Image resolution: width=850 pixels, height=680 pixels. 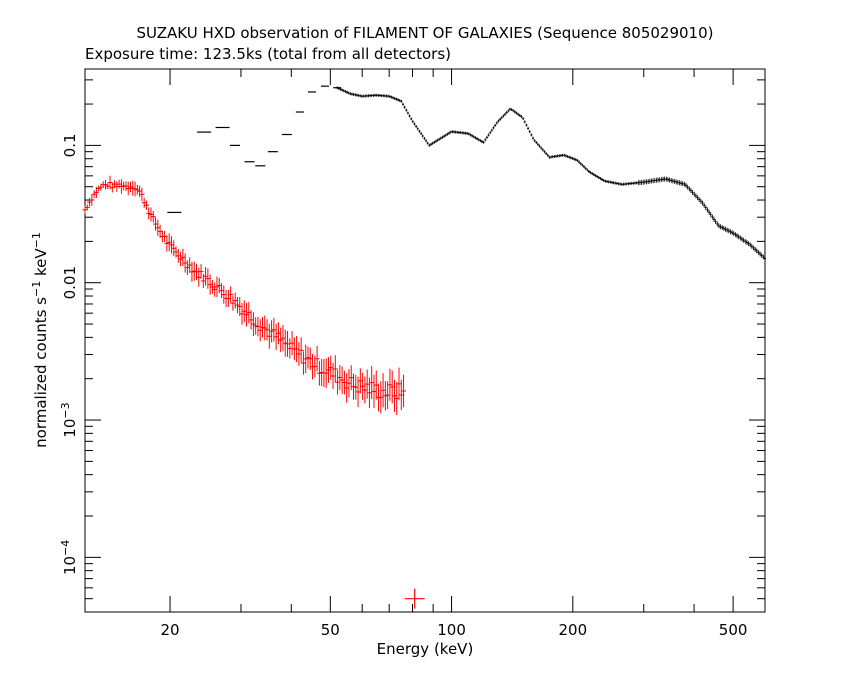 I want to click on y-axis-label-base: normalized counts s, so click(x=41, y=372).